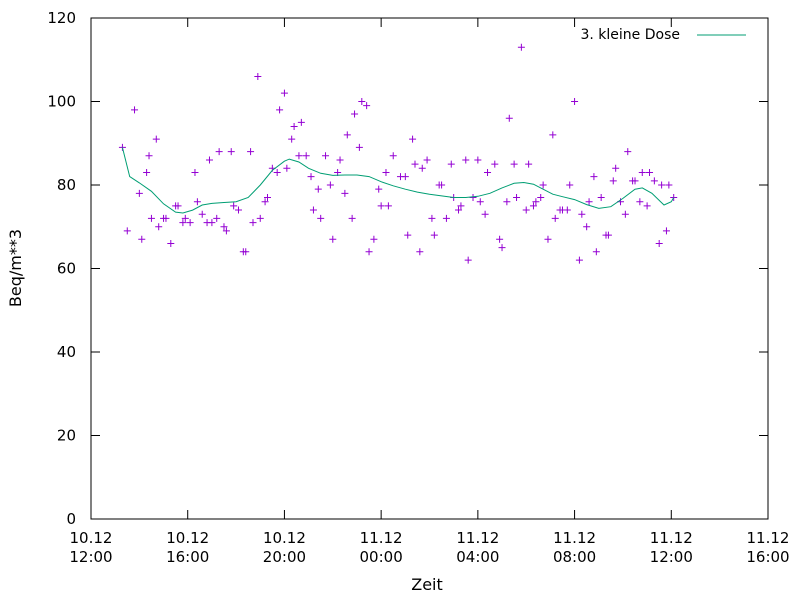  I want to click on legend: 3. kleine Dose, so click(663, 35).